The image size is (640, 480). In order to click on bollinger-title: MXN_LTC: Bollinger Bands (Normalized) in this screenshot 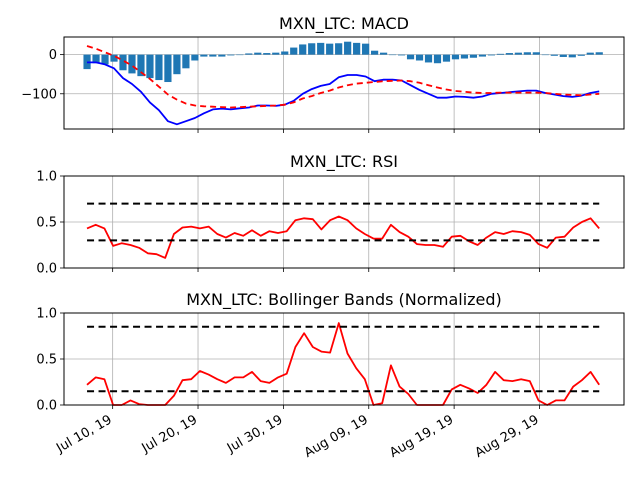, I will do `click(344, 300)`.